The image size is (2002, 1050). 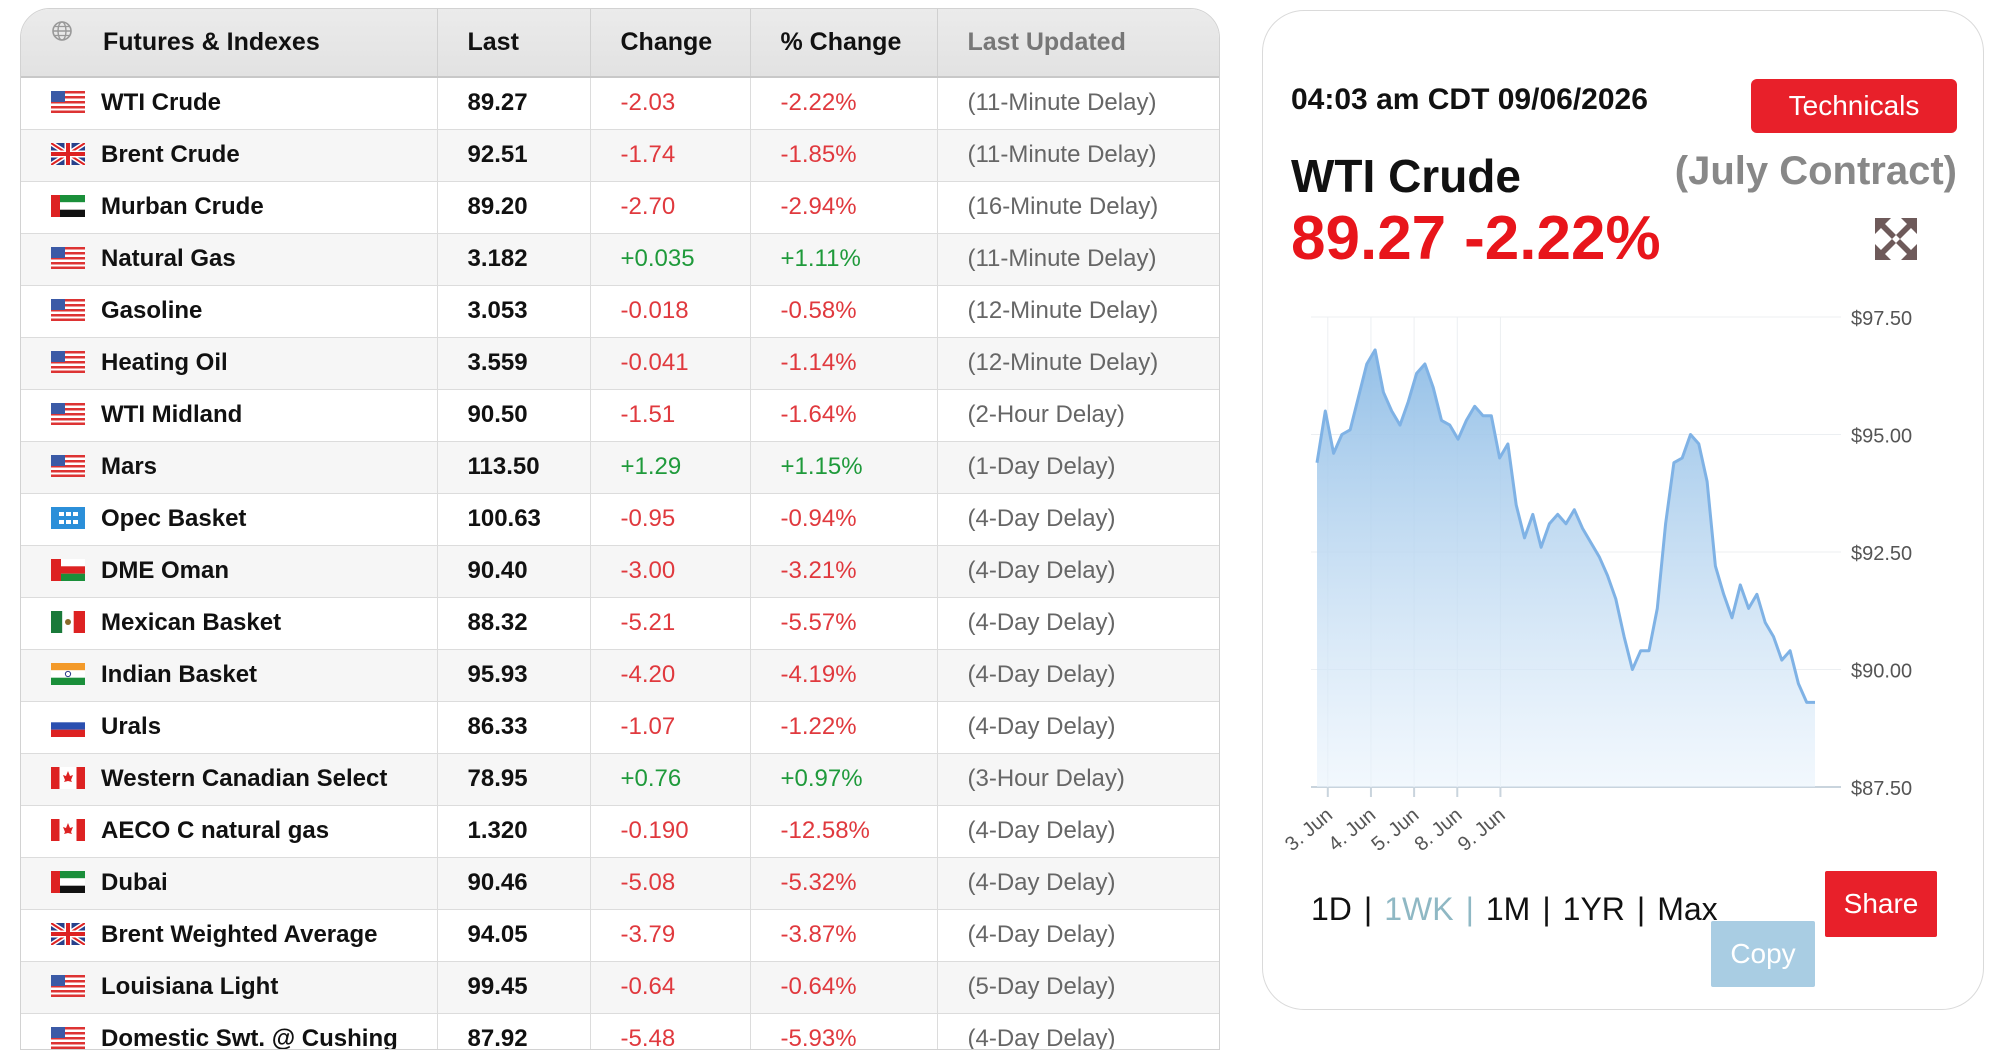 What do you see at coordinates (1763, 954) in the screenshot?
I see `copy-button: Copy` at bounding box center [1763, 954].